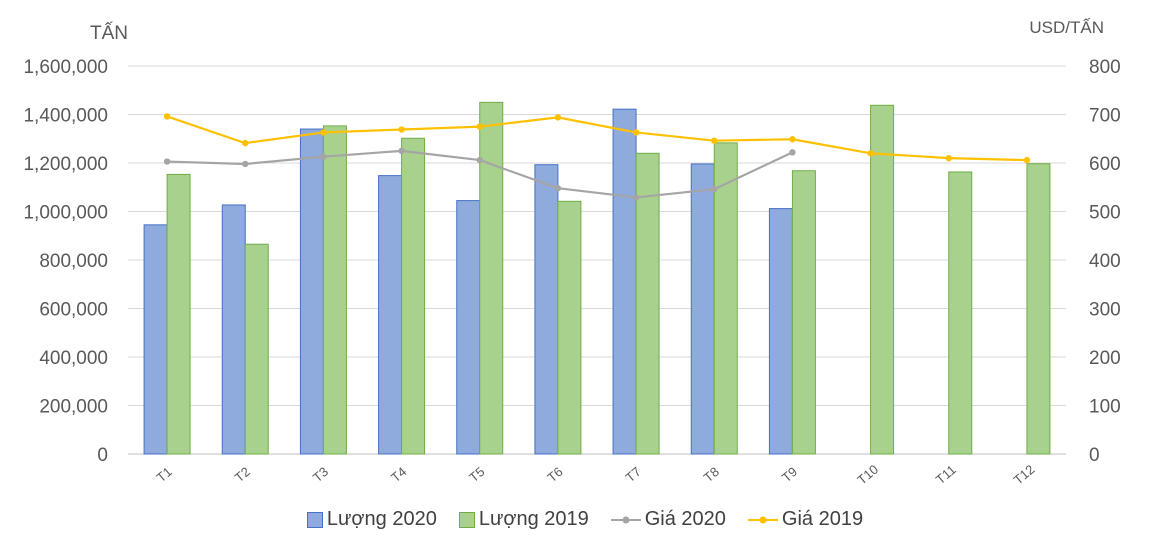  Describe the element at coordinates (390, 315) in the screenshot. I see `bar-luong-2020-t4` at that location.